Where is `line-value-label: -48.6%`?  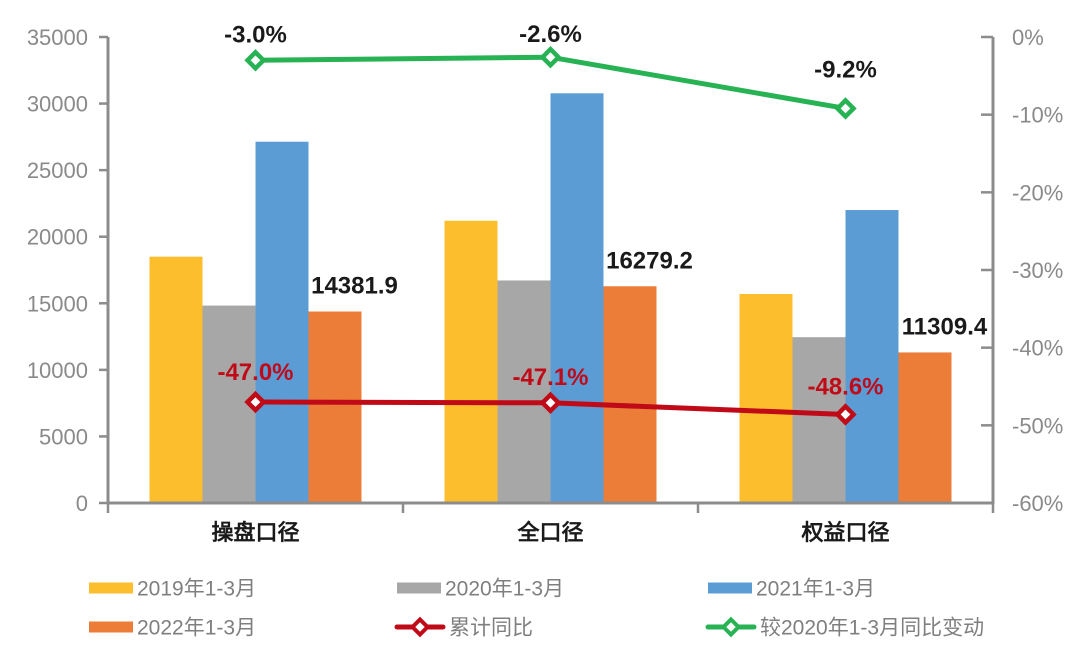
line-value-label: -48.6% is located at coordinates (845, 386).